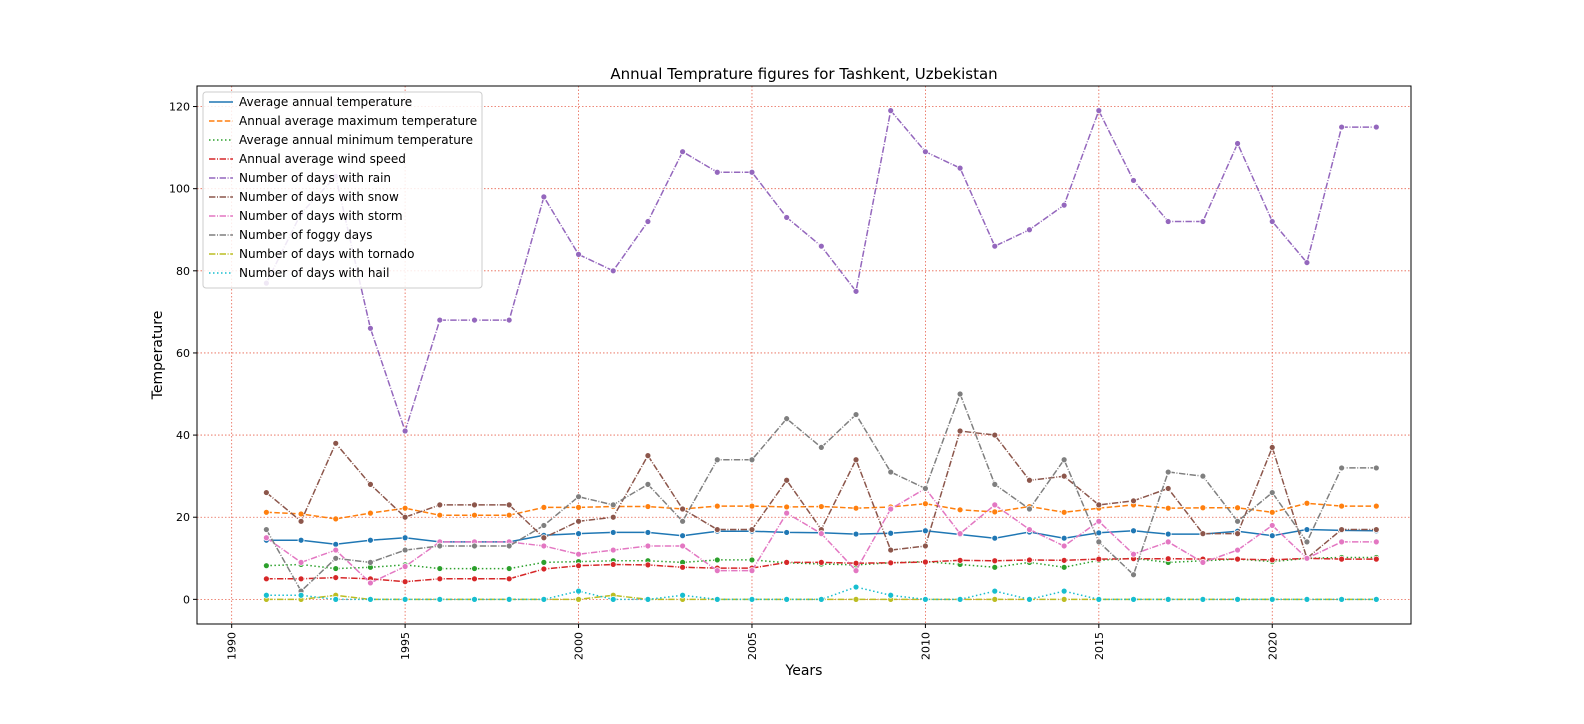  I want to click on x-tick-label: 2005, so click(752, 646).